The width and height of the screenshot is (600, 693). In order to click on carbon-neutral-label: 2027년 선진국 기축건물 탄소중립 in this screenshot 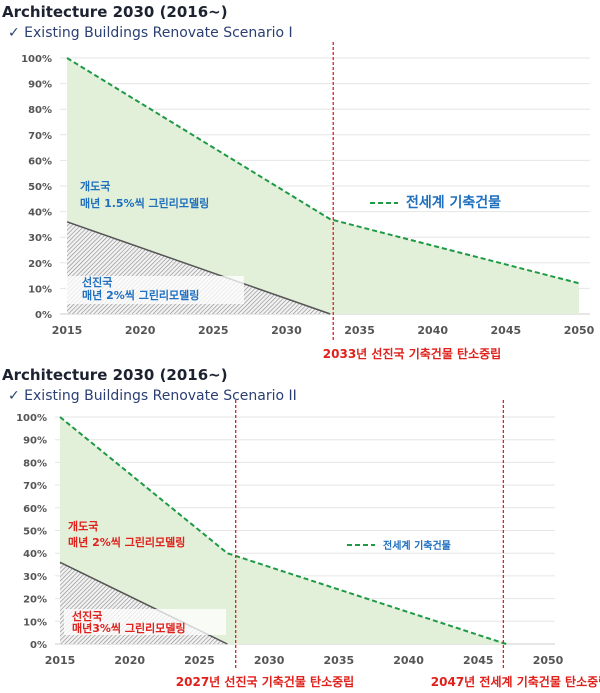, I will do `click(265, 681)`.